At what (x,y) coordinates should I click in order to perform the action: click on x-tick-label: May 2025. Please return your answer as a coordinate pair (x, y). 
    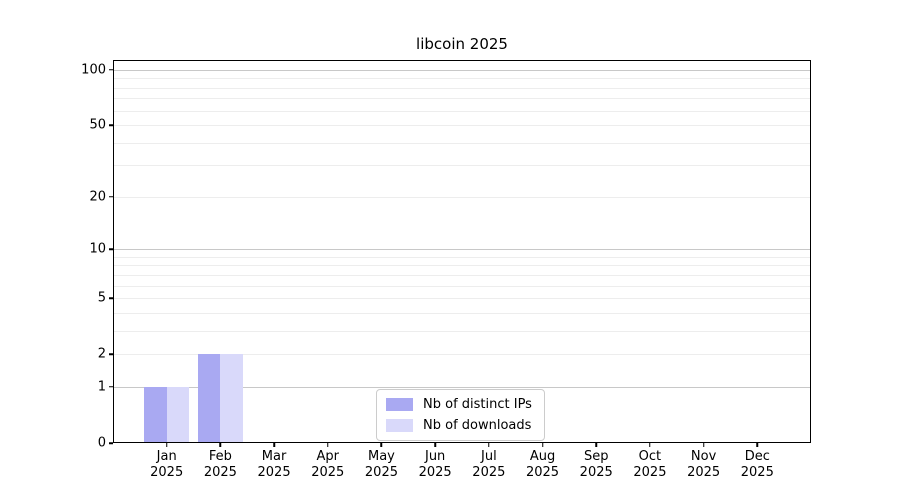
    Looking at the image, I should click on (381, 465).